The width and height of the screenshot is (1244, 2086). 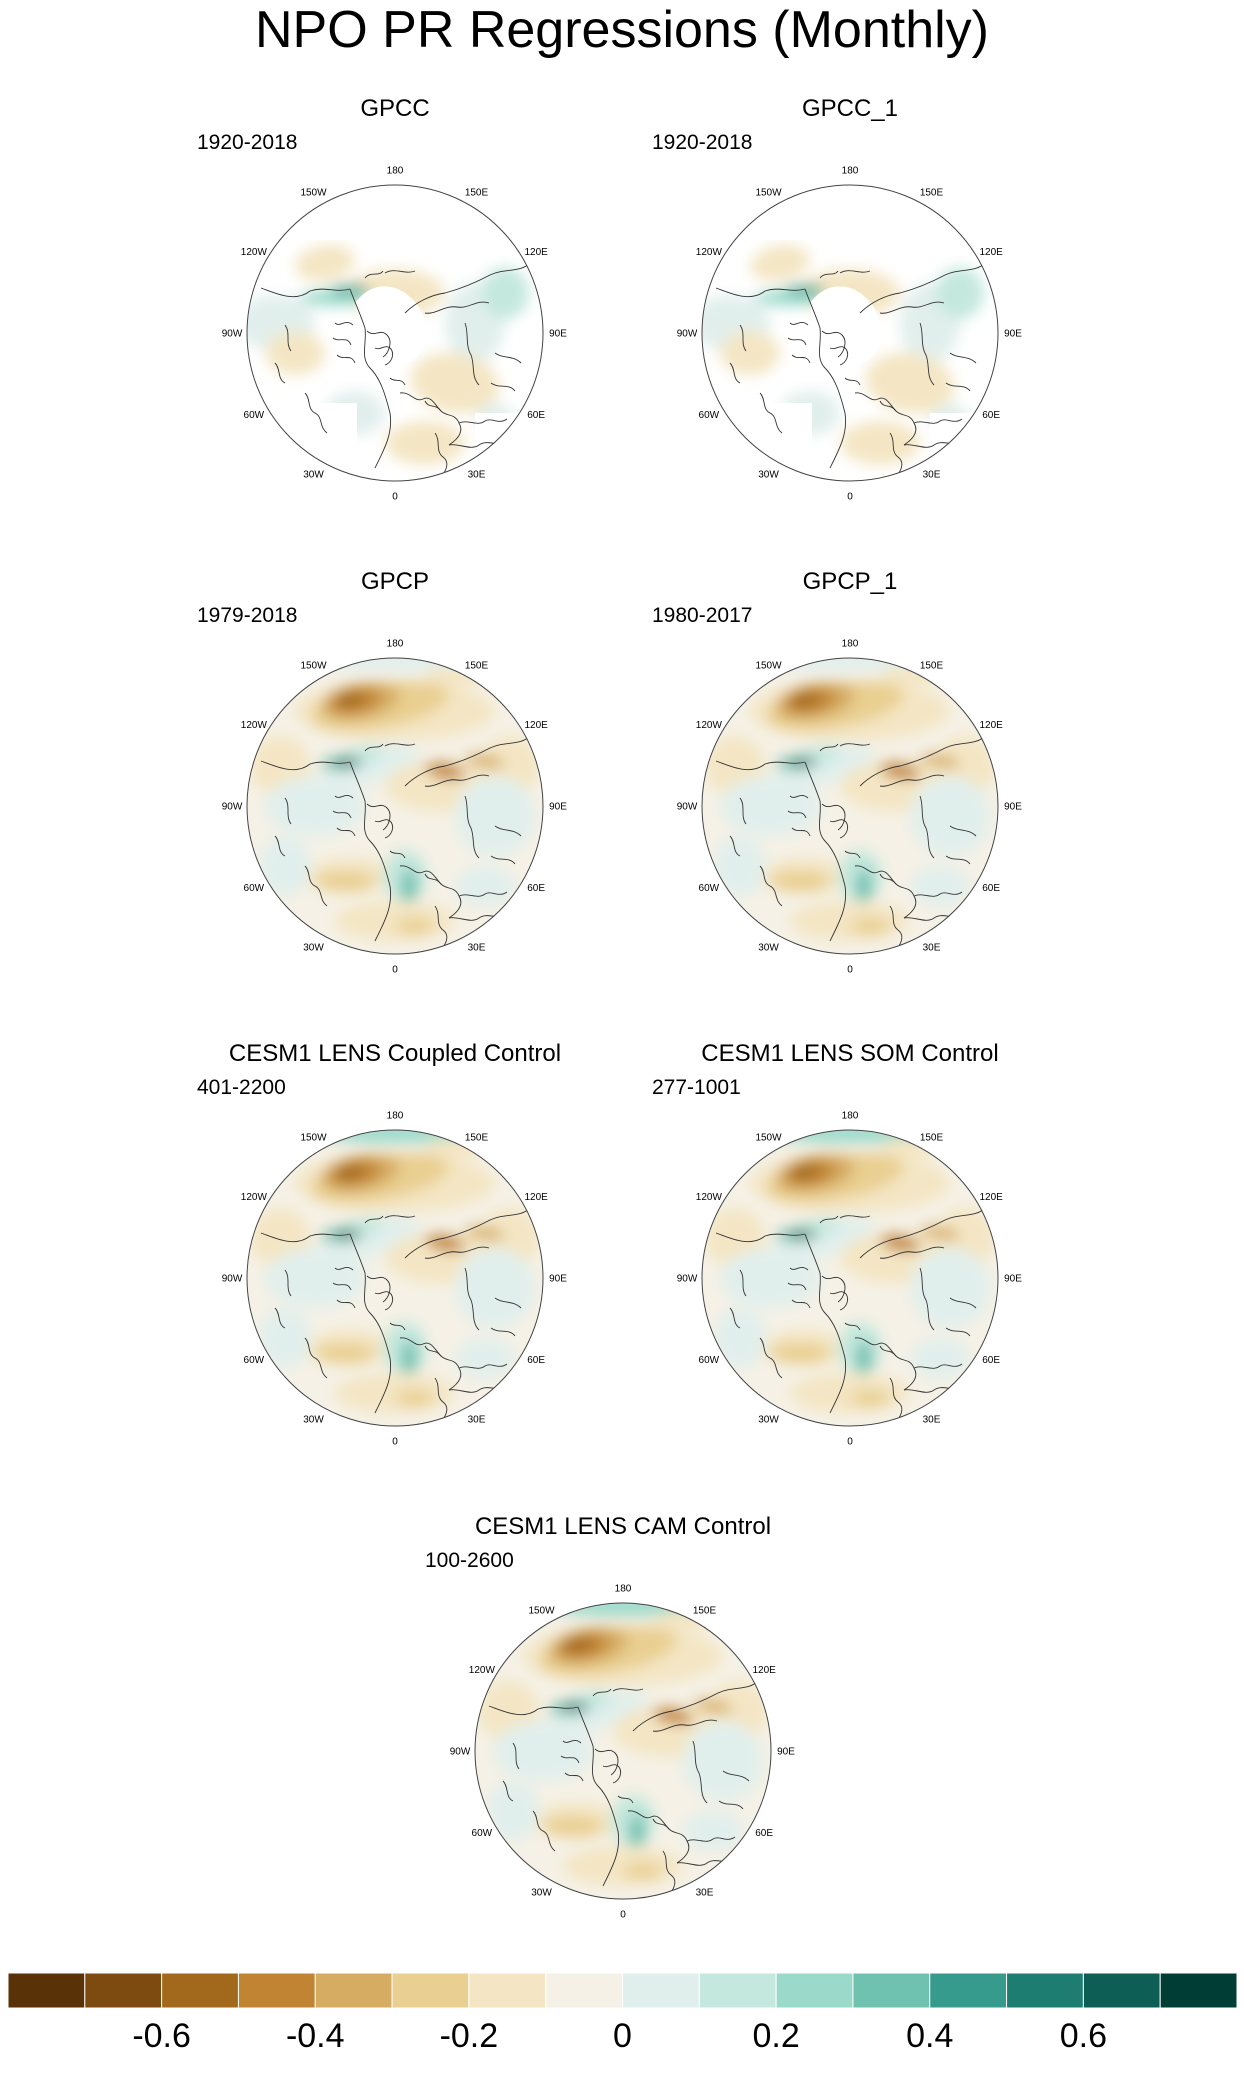 What do you see at coordinates (241, 1087) in the screenshot?
I see `period-label: 401-2200` at bounding box center [241, 1087].